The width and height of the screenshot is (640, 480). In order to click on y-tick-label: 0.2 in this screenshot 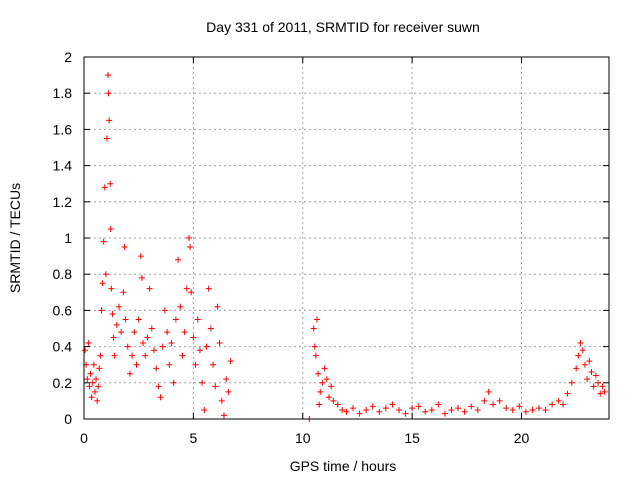, I will do `click(63, 383)`.